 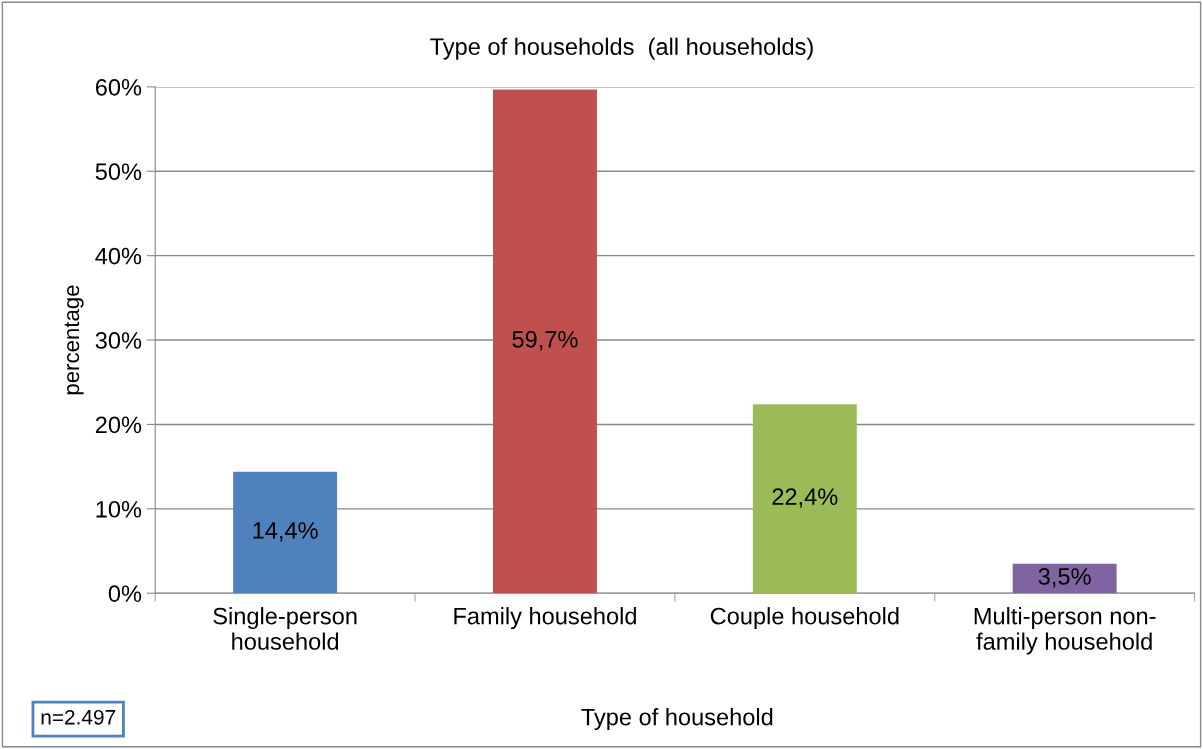 What do you see at coordinates (74, 340) in the screenshot?
I see `y-axis-title: percentage` at bounding box center [74, 340].